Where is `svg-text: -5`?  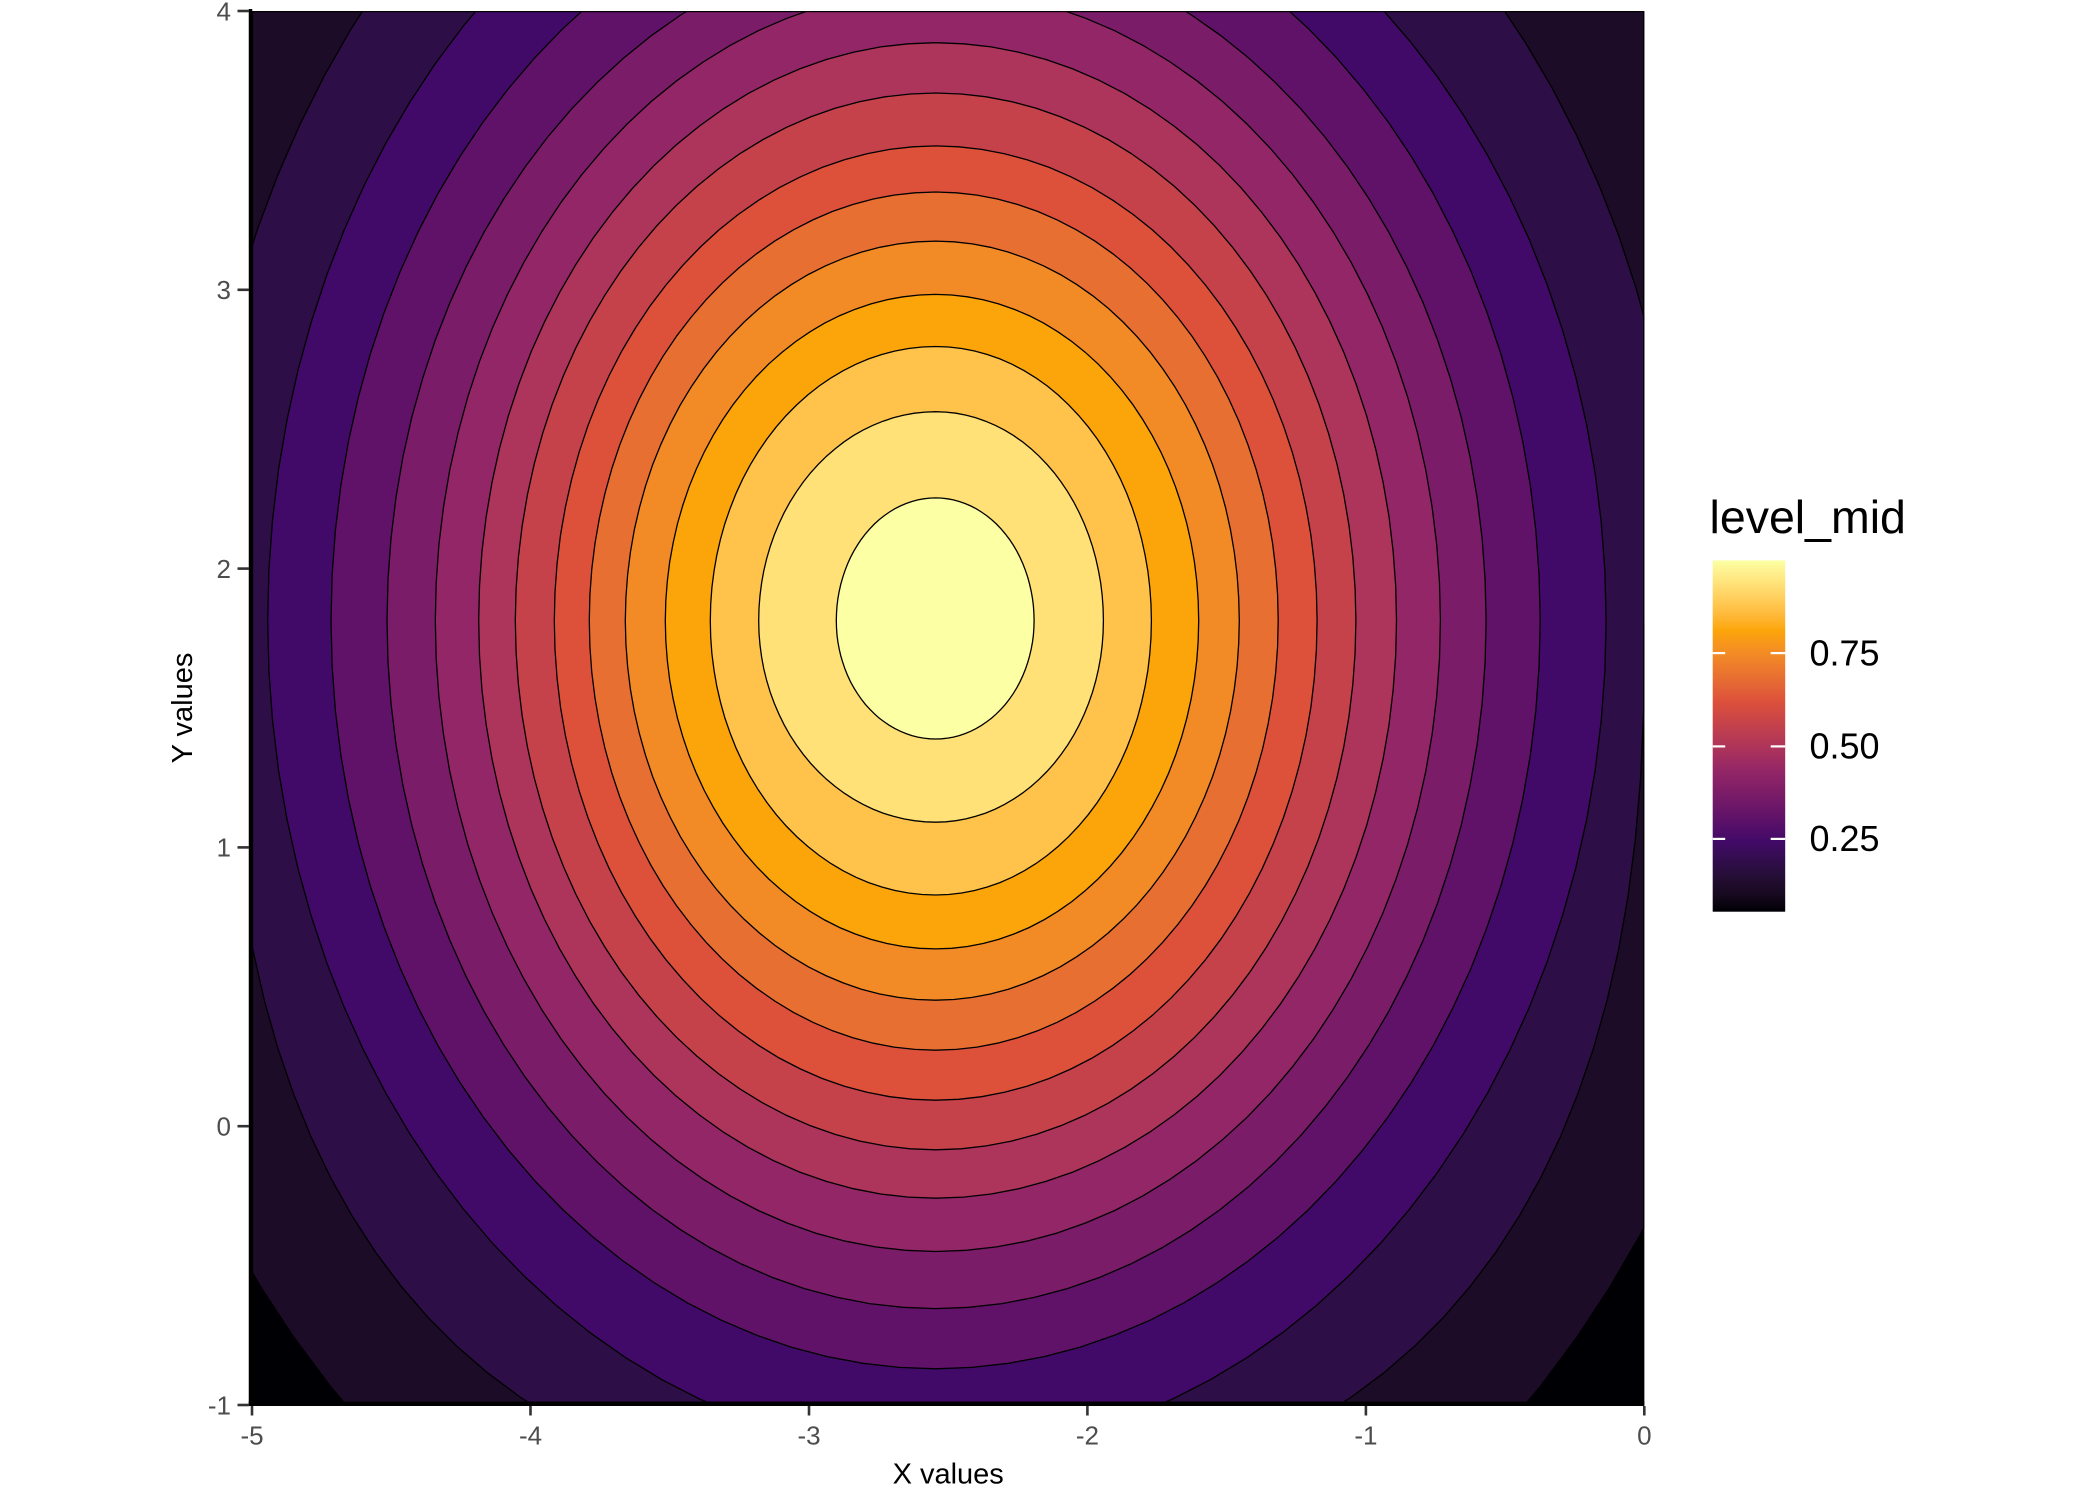 svg-text: -5 is located at coordinates (251, 1436).